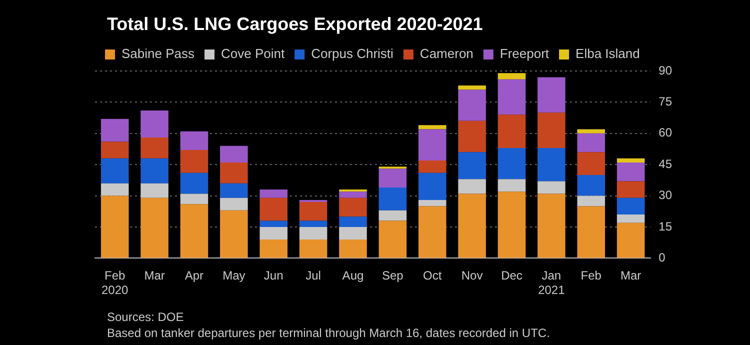 The height and width of the screenshot is (345, 750). I want to click on legend-label: Cameron, so click(447, 54).